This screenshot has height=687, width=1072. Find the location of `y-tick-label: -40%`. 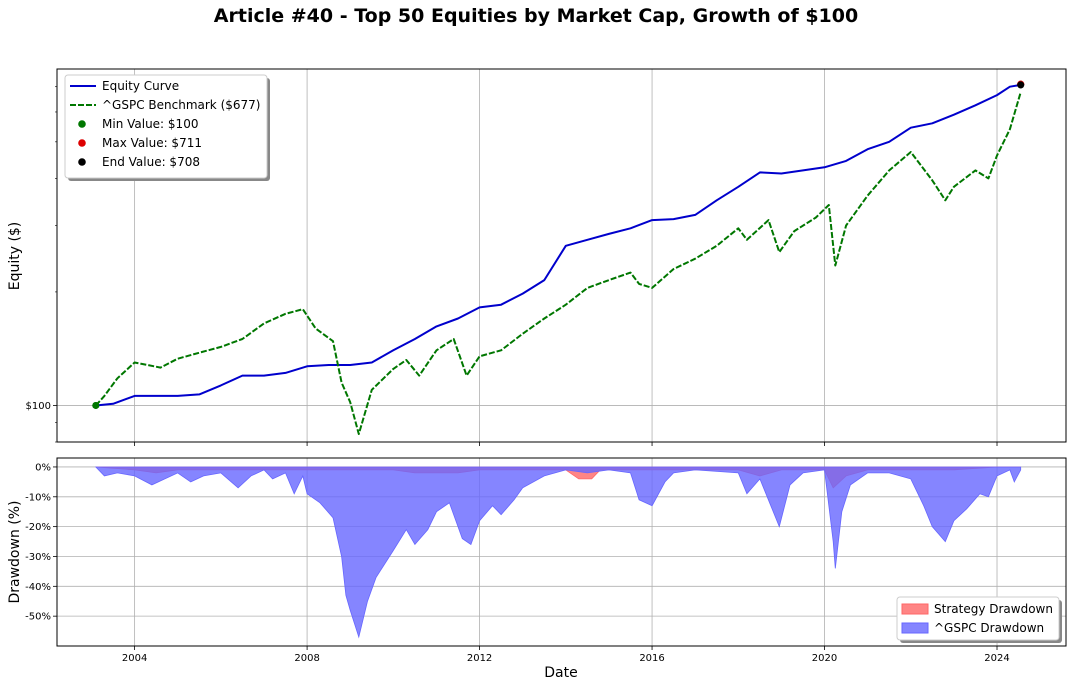

y-tick-label: -40% is located at coordinates (38, 587).